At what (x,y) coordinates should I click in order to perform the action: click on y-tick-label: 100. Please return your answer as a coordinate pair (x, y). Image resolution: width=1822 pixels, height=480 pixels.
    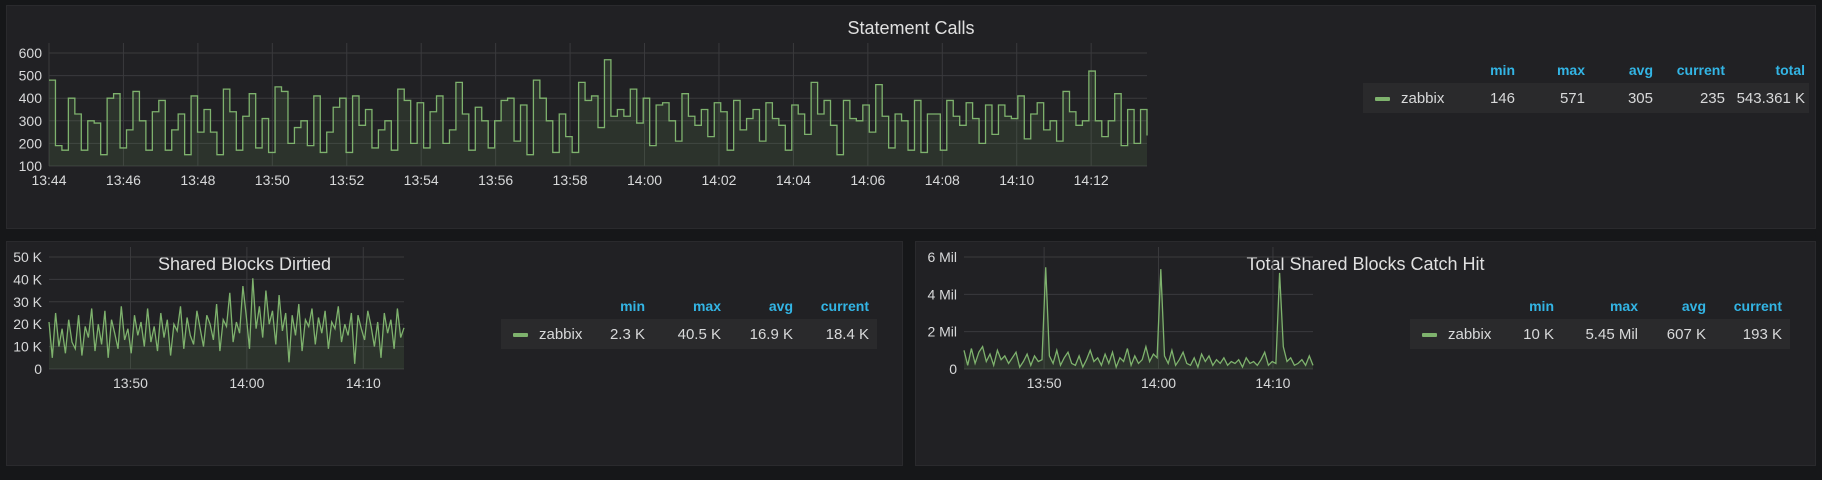
    Looking at the image, I should click on (31, 166).